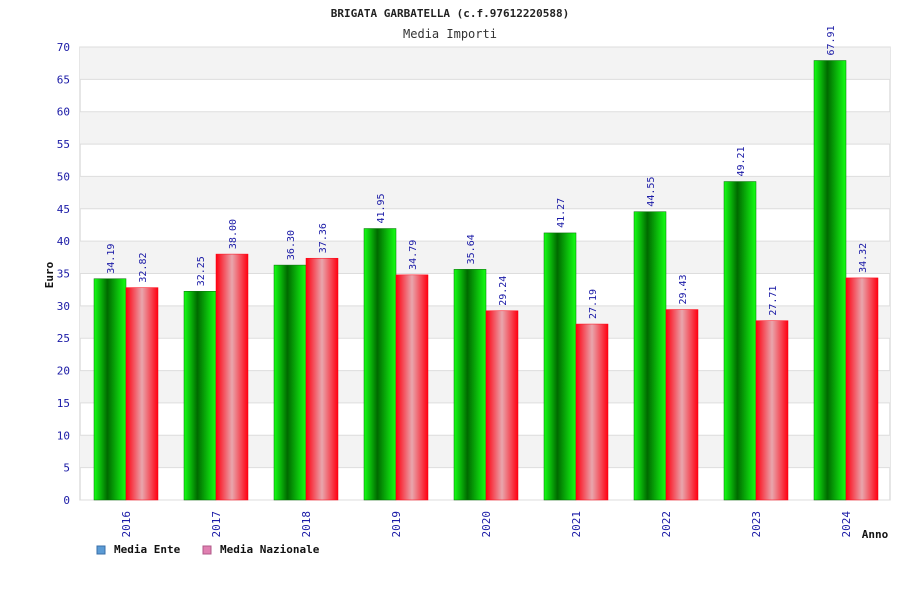 This screenshot has height=605, width=900. Describe the element at coordinates (66, 468) in the screenshot. I see `y-tick-label: 5` at that location.